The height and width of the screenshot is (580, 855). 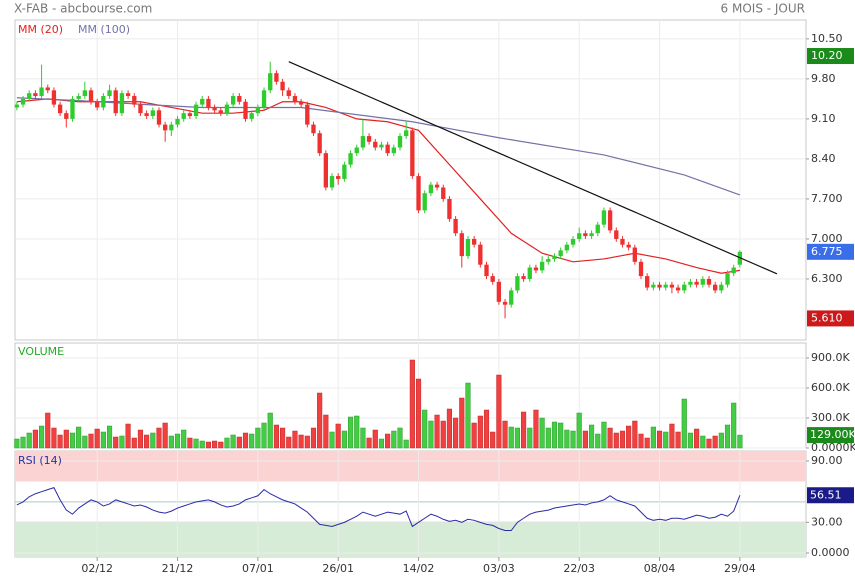 I want to click on x-tick-label: 02/12, so click(x=97, y=568).